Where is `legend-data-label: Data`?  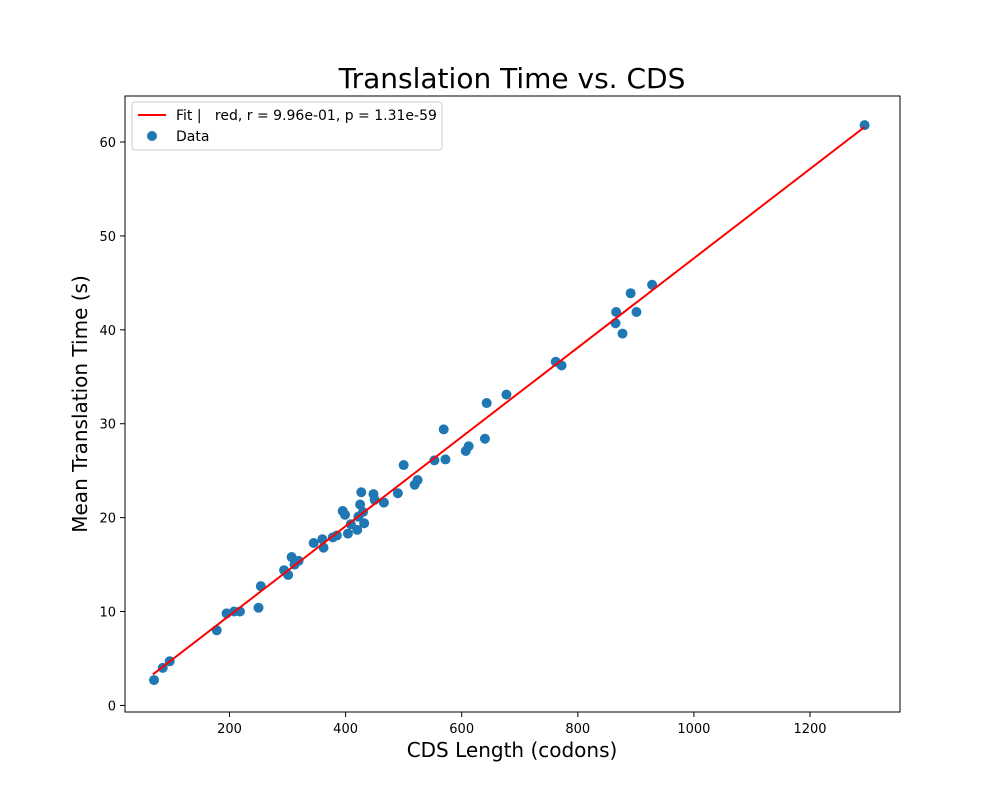 legend-data-label: Data is located at coordinates (192, 137).